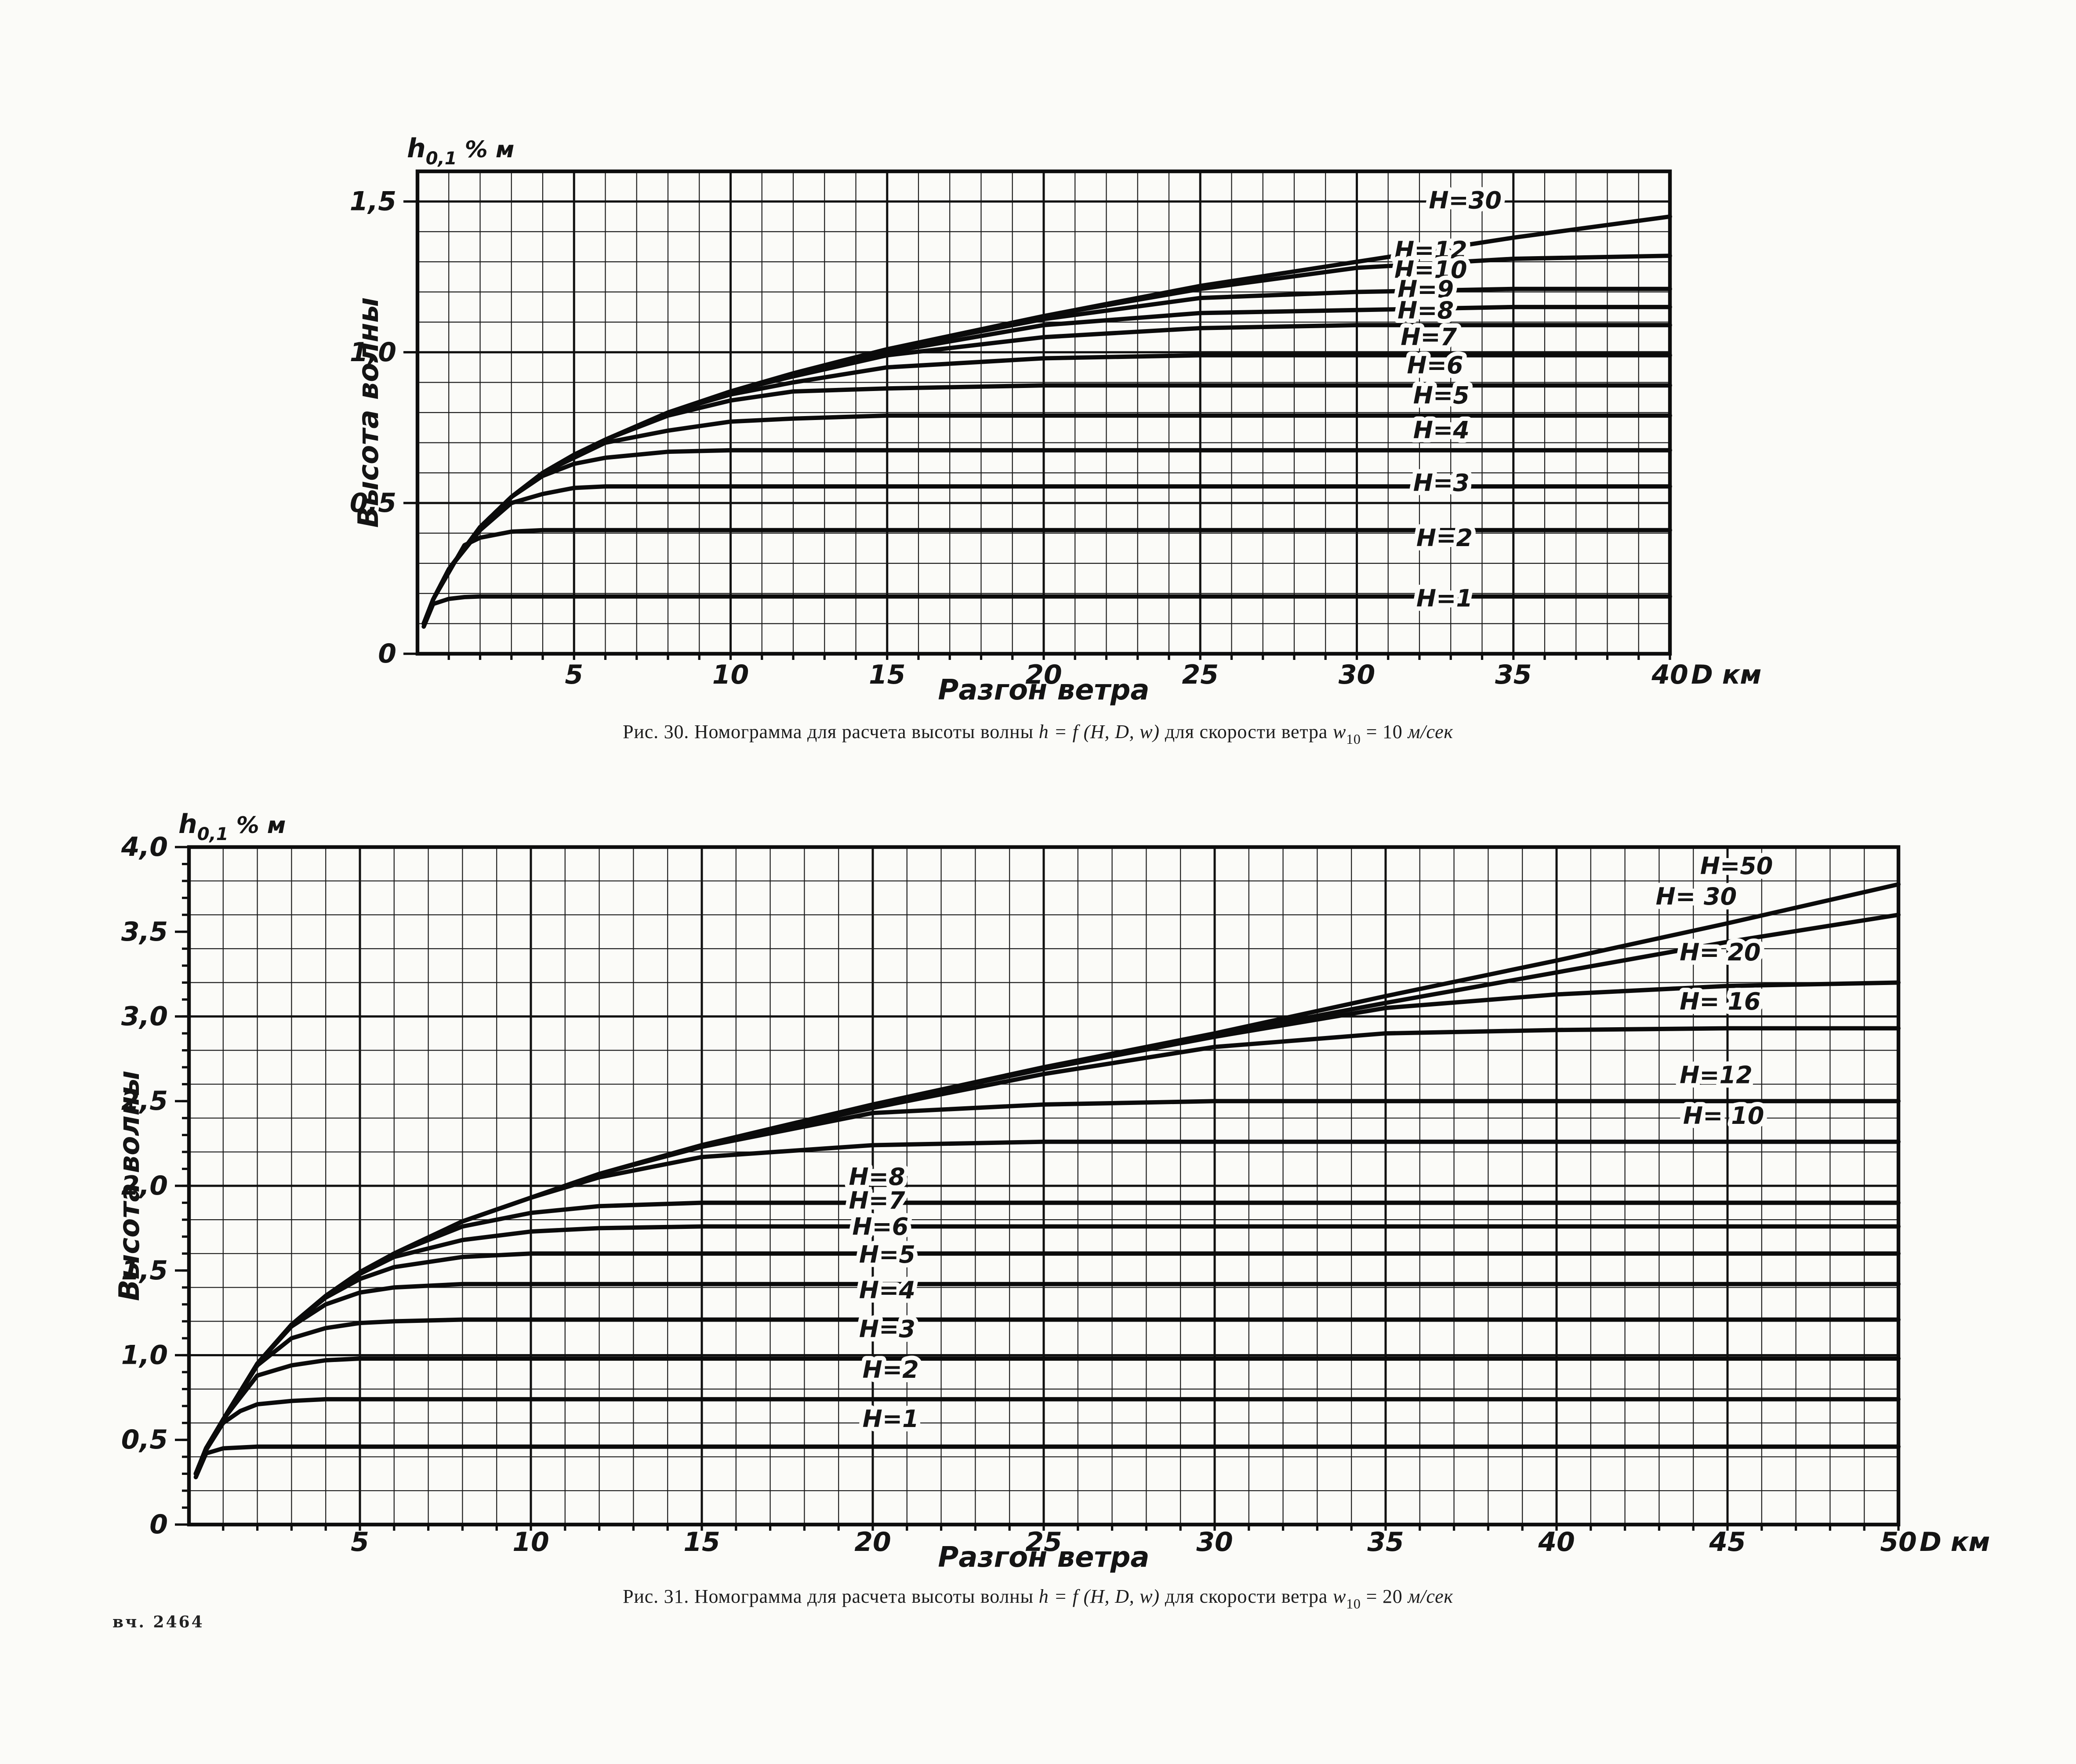 Image resolution: width=2076 pixels, height=1764 pixels. Describe the element at coordinates (1898, 1542) in the screenshot. I see `x-tick-label: 50` at that location.